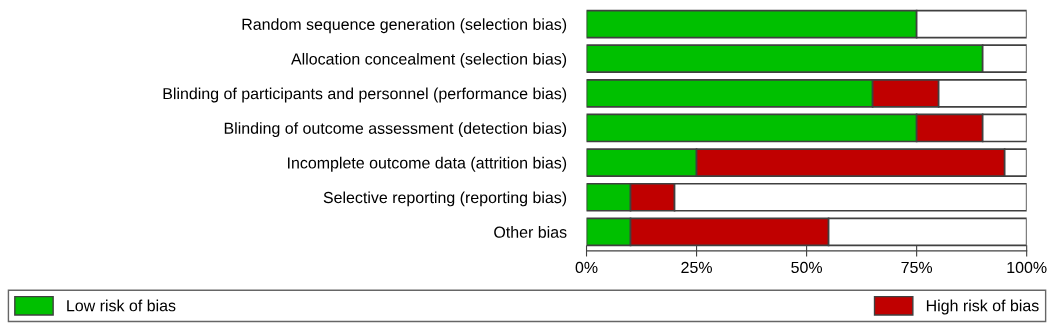  Describe the element at coordinates (1027, 267) in the screenshot. I see `x-tick-label: 100%` at that location.